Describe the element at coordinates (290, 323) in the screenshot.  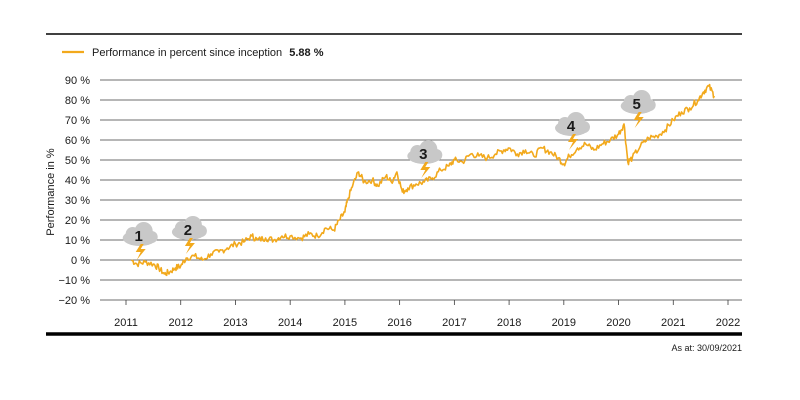
I see `x-tick-label-2014: 2014` at that location.